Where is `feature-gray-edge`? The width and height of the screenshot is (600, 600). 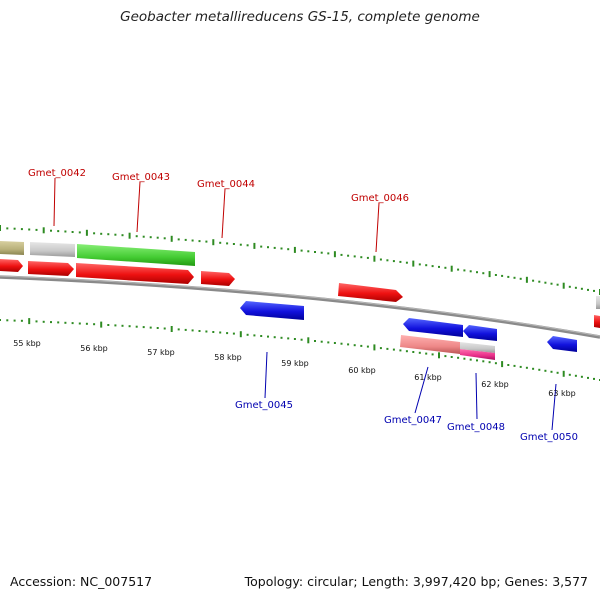 feature-gray-edge is located at coordinates (598, 302).